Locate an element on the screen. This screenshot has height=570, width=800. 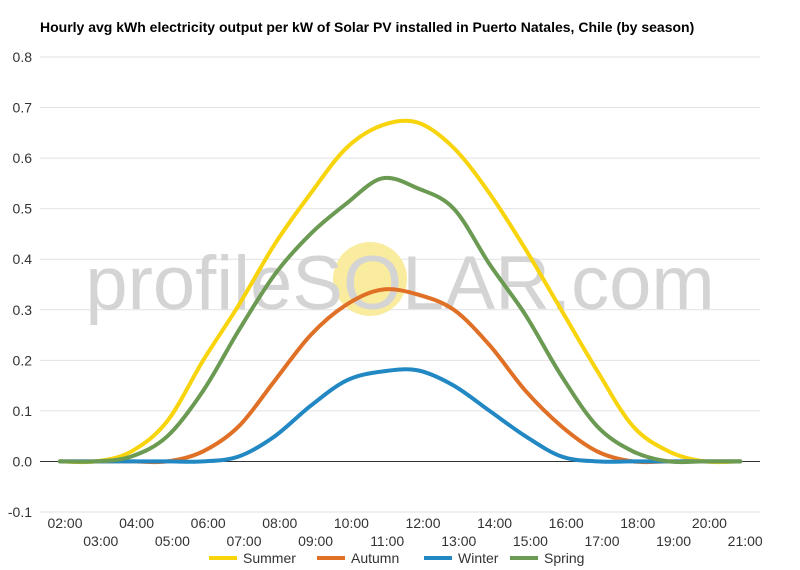
x-tick-label: 20:00 is located at coordinates (709, 523).